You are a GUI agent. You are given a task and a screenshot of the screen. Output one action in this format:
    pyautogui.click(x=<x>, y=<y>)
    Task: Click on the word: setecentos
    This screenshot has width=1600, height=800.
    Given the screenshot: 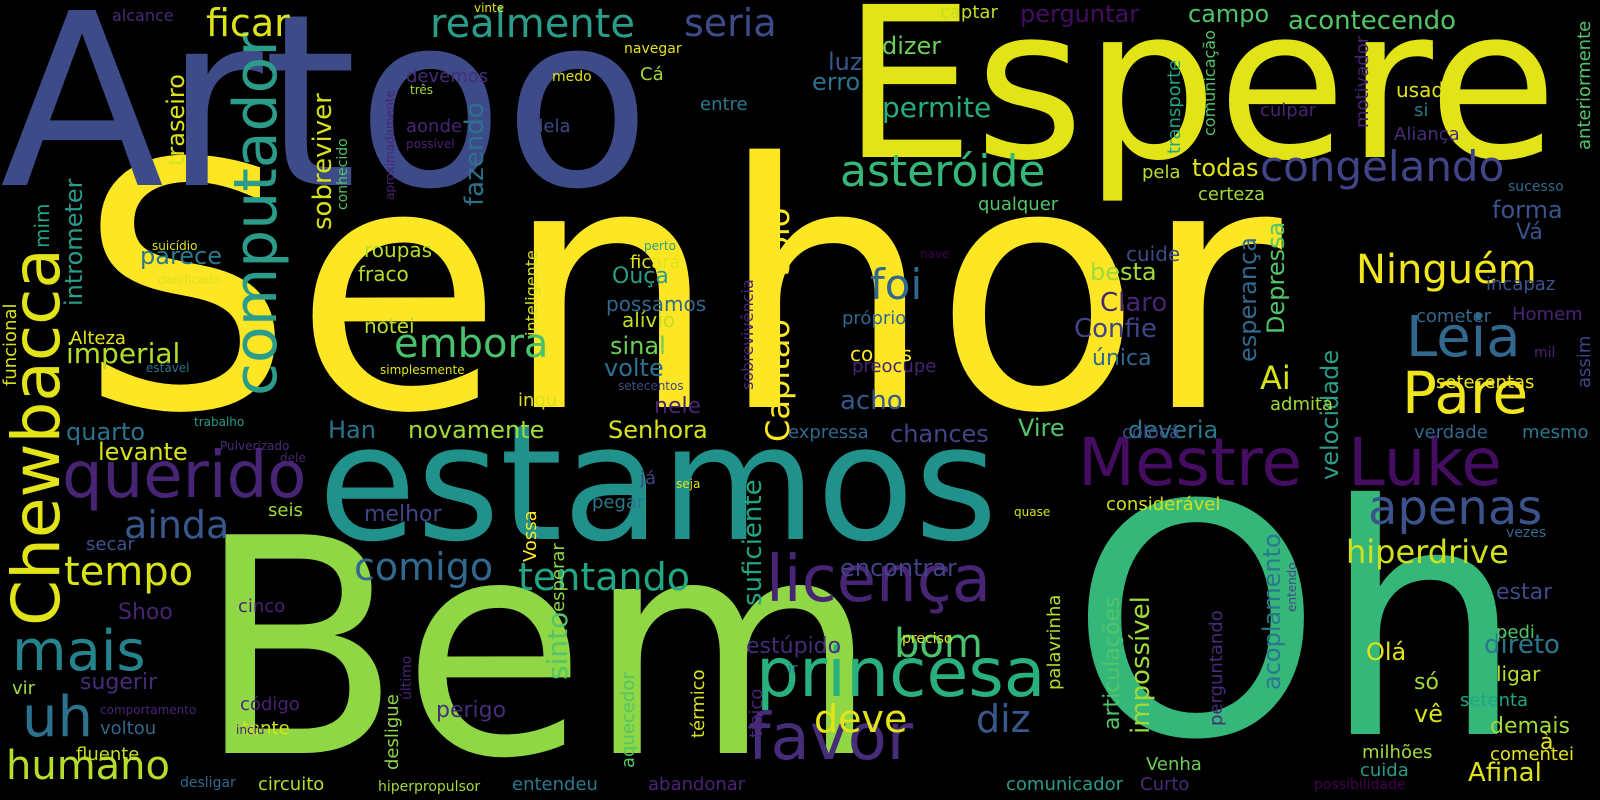 What is the action you would take?
    pyautogui.click(x=651, y=386)
    